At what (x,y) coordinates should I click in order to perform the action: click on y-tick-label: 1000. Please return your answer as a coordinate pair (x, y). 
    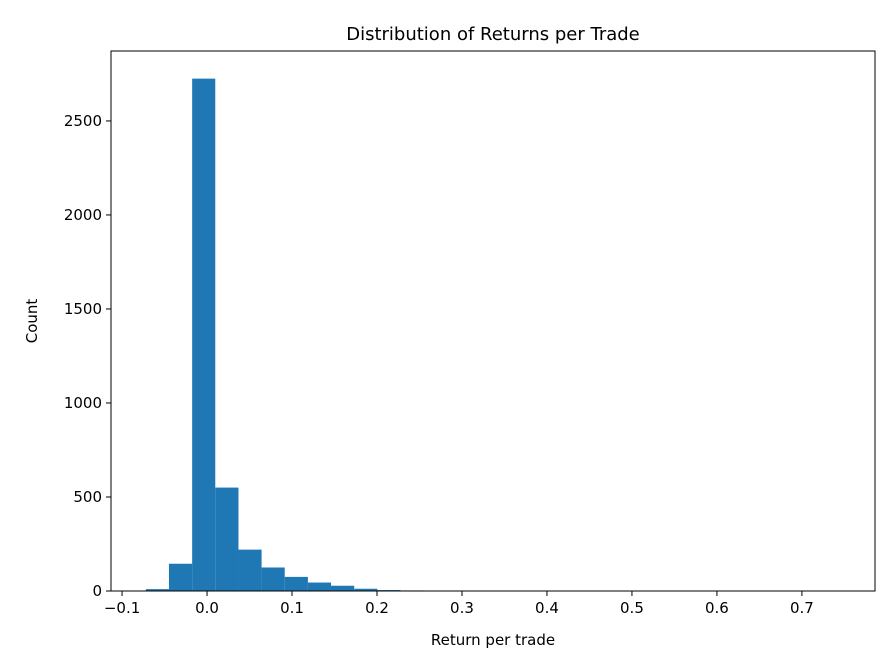
    Looking at the image, I should click on (83, 403).